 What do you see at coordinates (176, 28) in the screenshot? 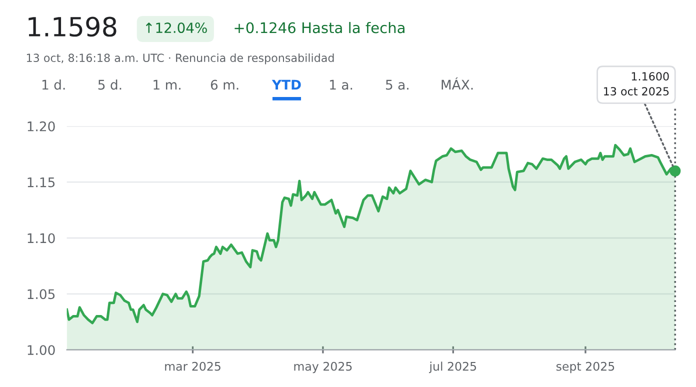
I see `text: ↑12.04%` at bounding box center [176, 28].